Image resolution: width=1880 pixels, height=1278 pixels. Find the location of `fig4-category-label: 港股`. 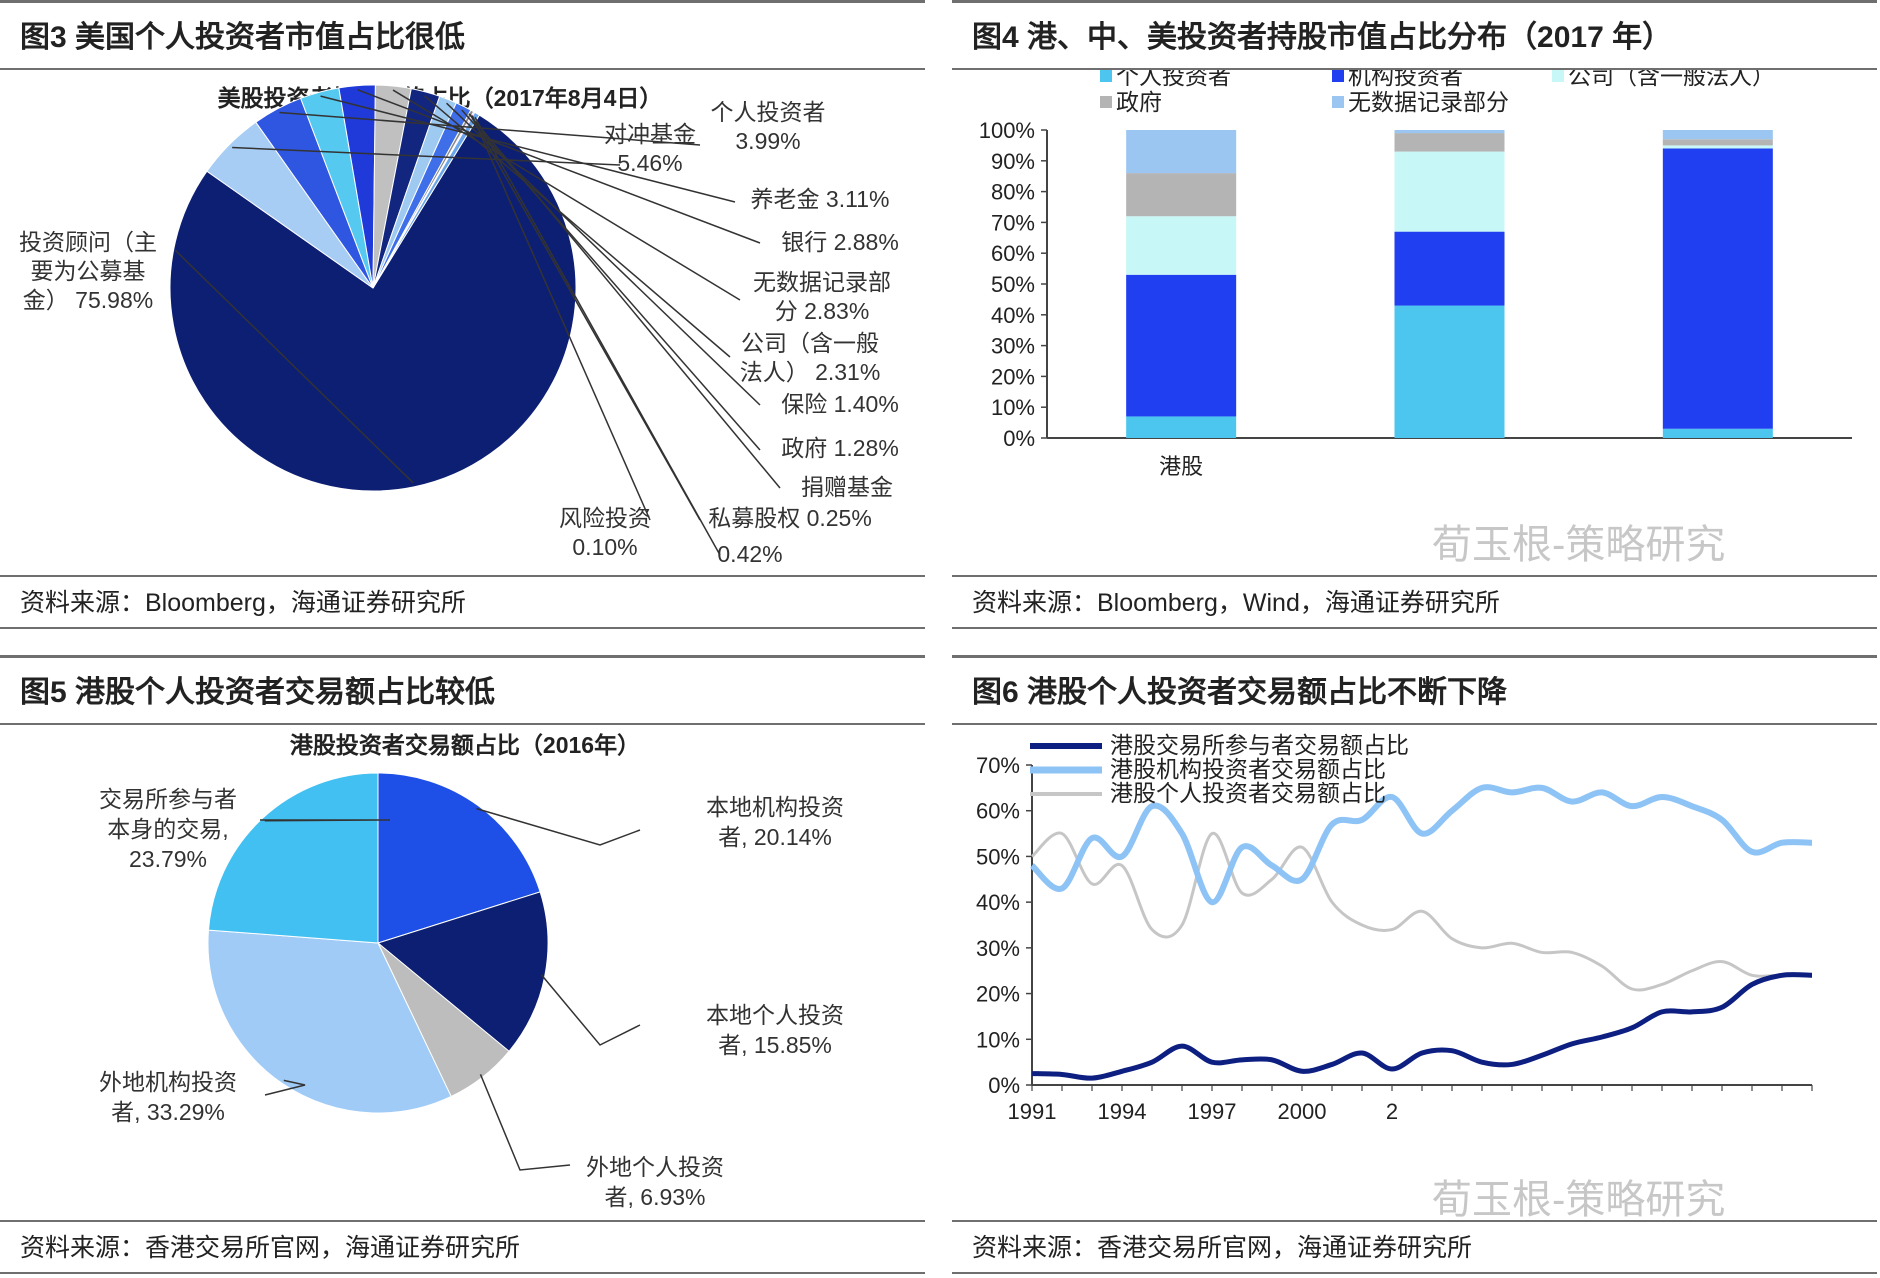

fig4-category-label: 港股 is located at coordinates (1181, 466).